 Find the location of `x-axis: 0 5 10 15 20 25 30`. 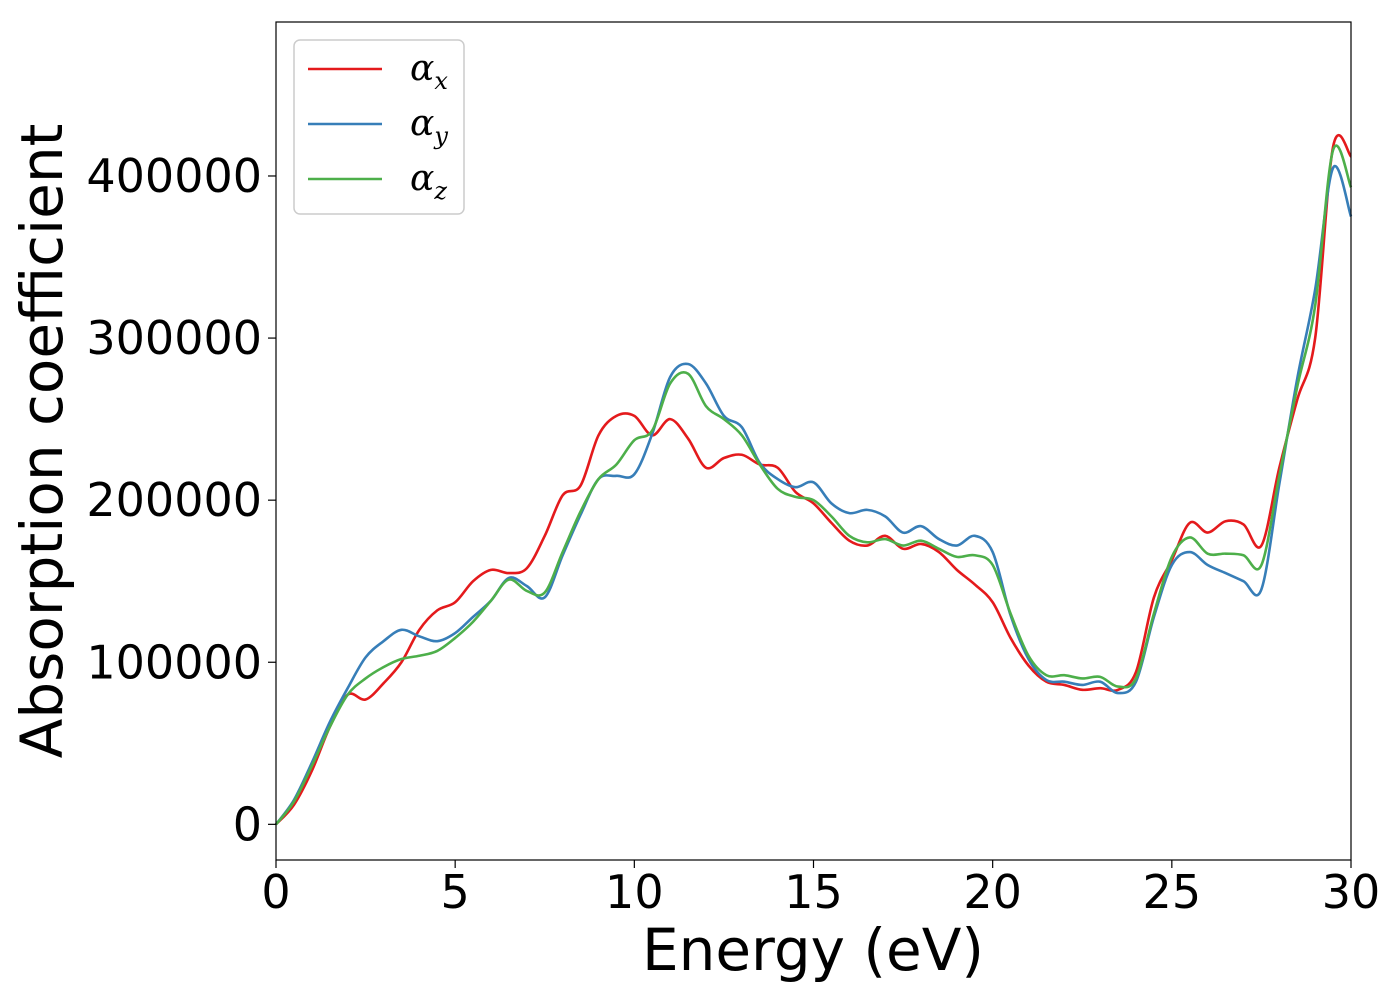

x-axis: 0 5 10 15 20 25 30 is located at coordinates (820, 889).